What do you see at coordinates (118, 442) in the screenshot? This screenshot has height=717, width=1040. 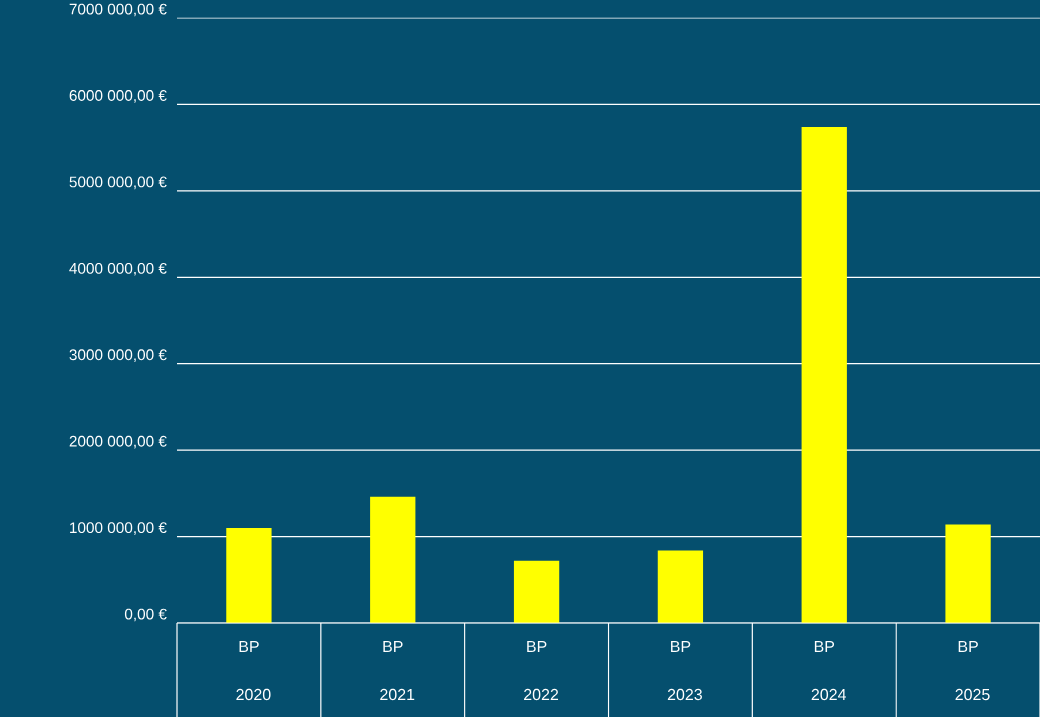 I see `y-tick-label: 2000 000,00 €` at bounding box center [118, 442].